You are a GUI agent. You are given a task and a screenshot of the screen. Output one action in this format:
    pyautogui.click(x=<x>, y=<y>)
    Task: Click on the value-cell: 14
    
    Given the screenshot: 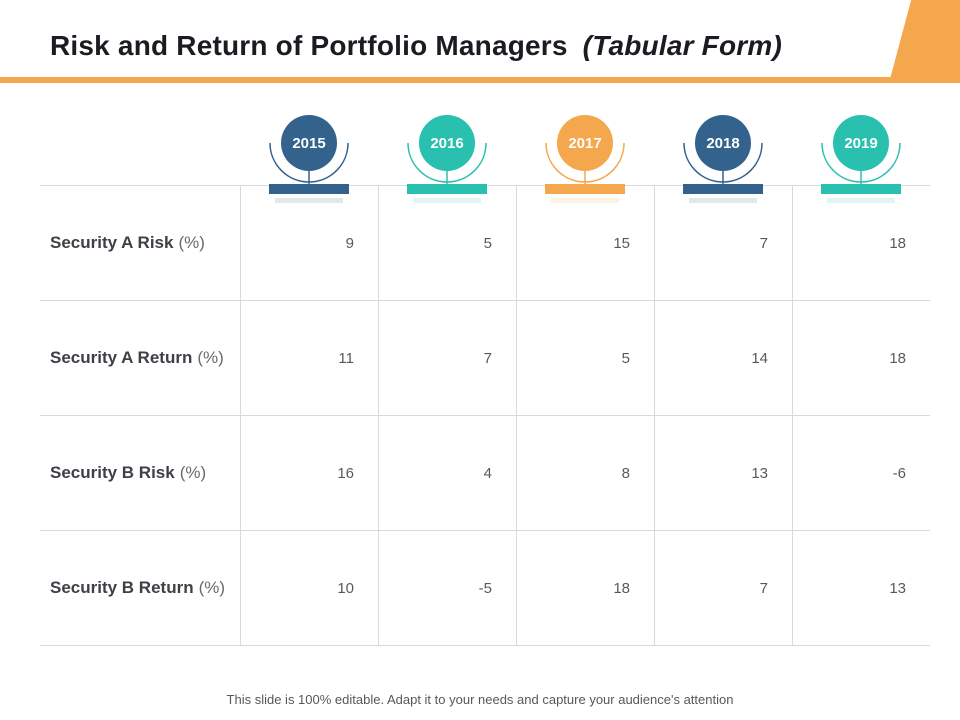 What is the action you would take?
    pyautogui.click(x=723, y=358)
    